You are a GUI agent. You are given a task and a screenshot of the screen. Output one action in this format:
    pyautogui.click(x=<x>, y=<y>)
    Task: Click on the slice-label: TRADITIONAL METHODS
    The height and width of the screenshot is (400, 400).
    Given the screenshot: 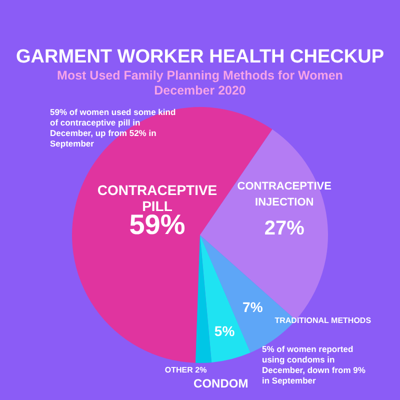 What is the action you would take?
    pyautogui.click(x=323, y=321)
    